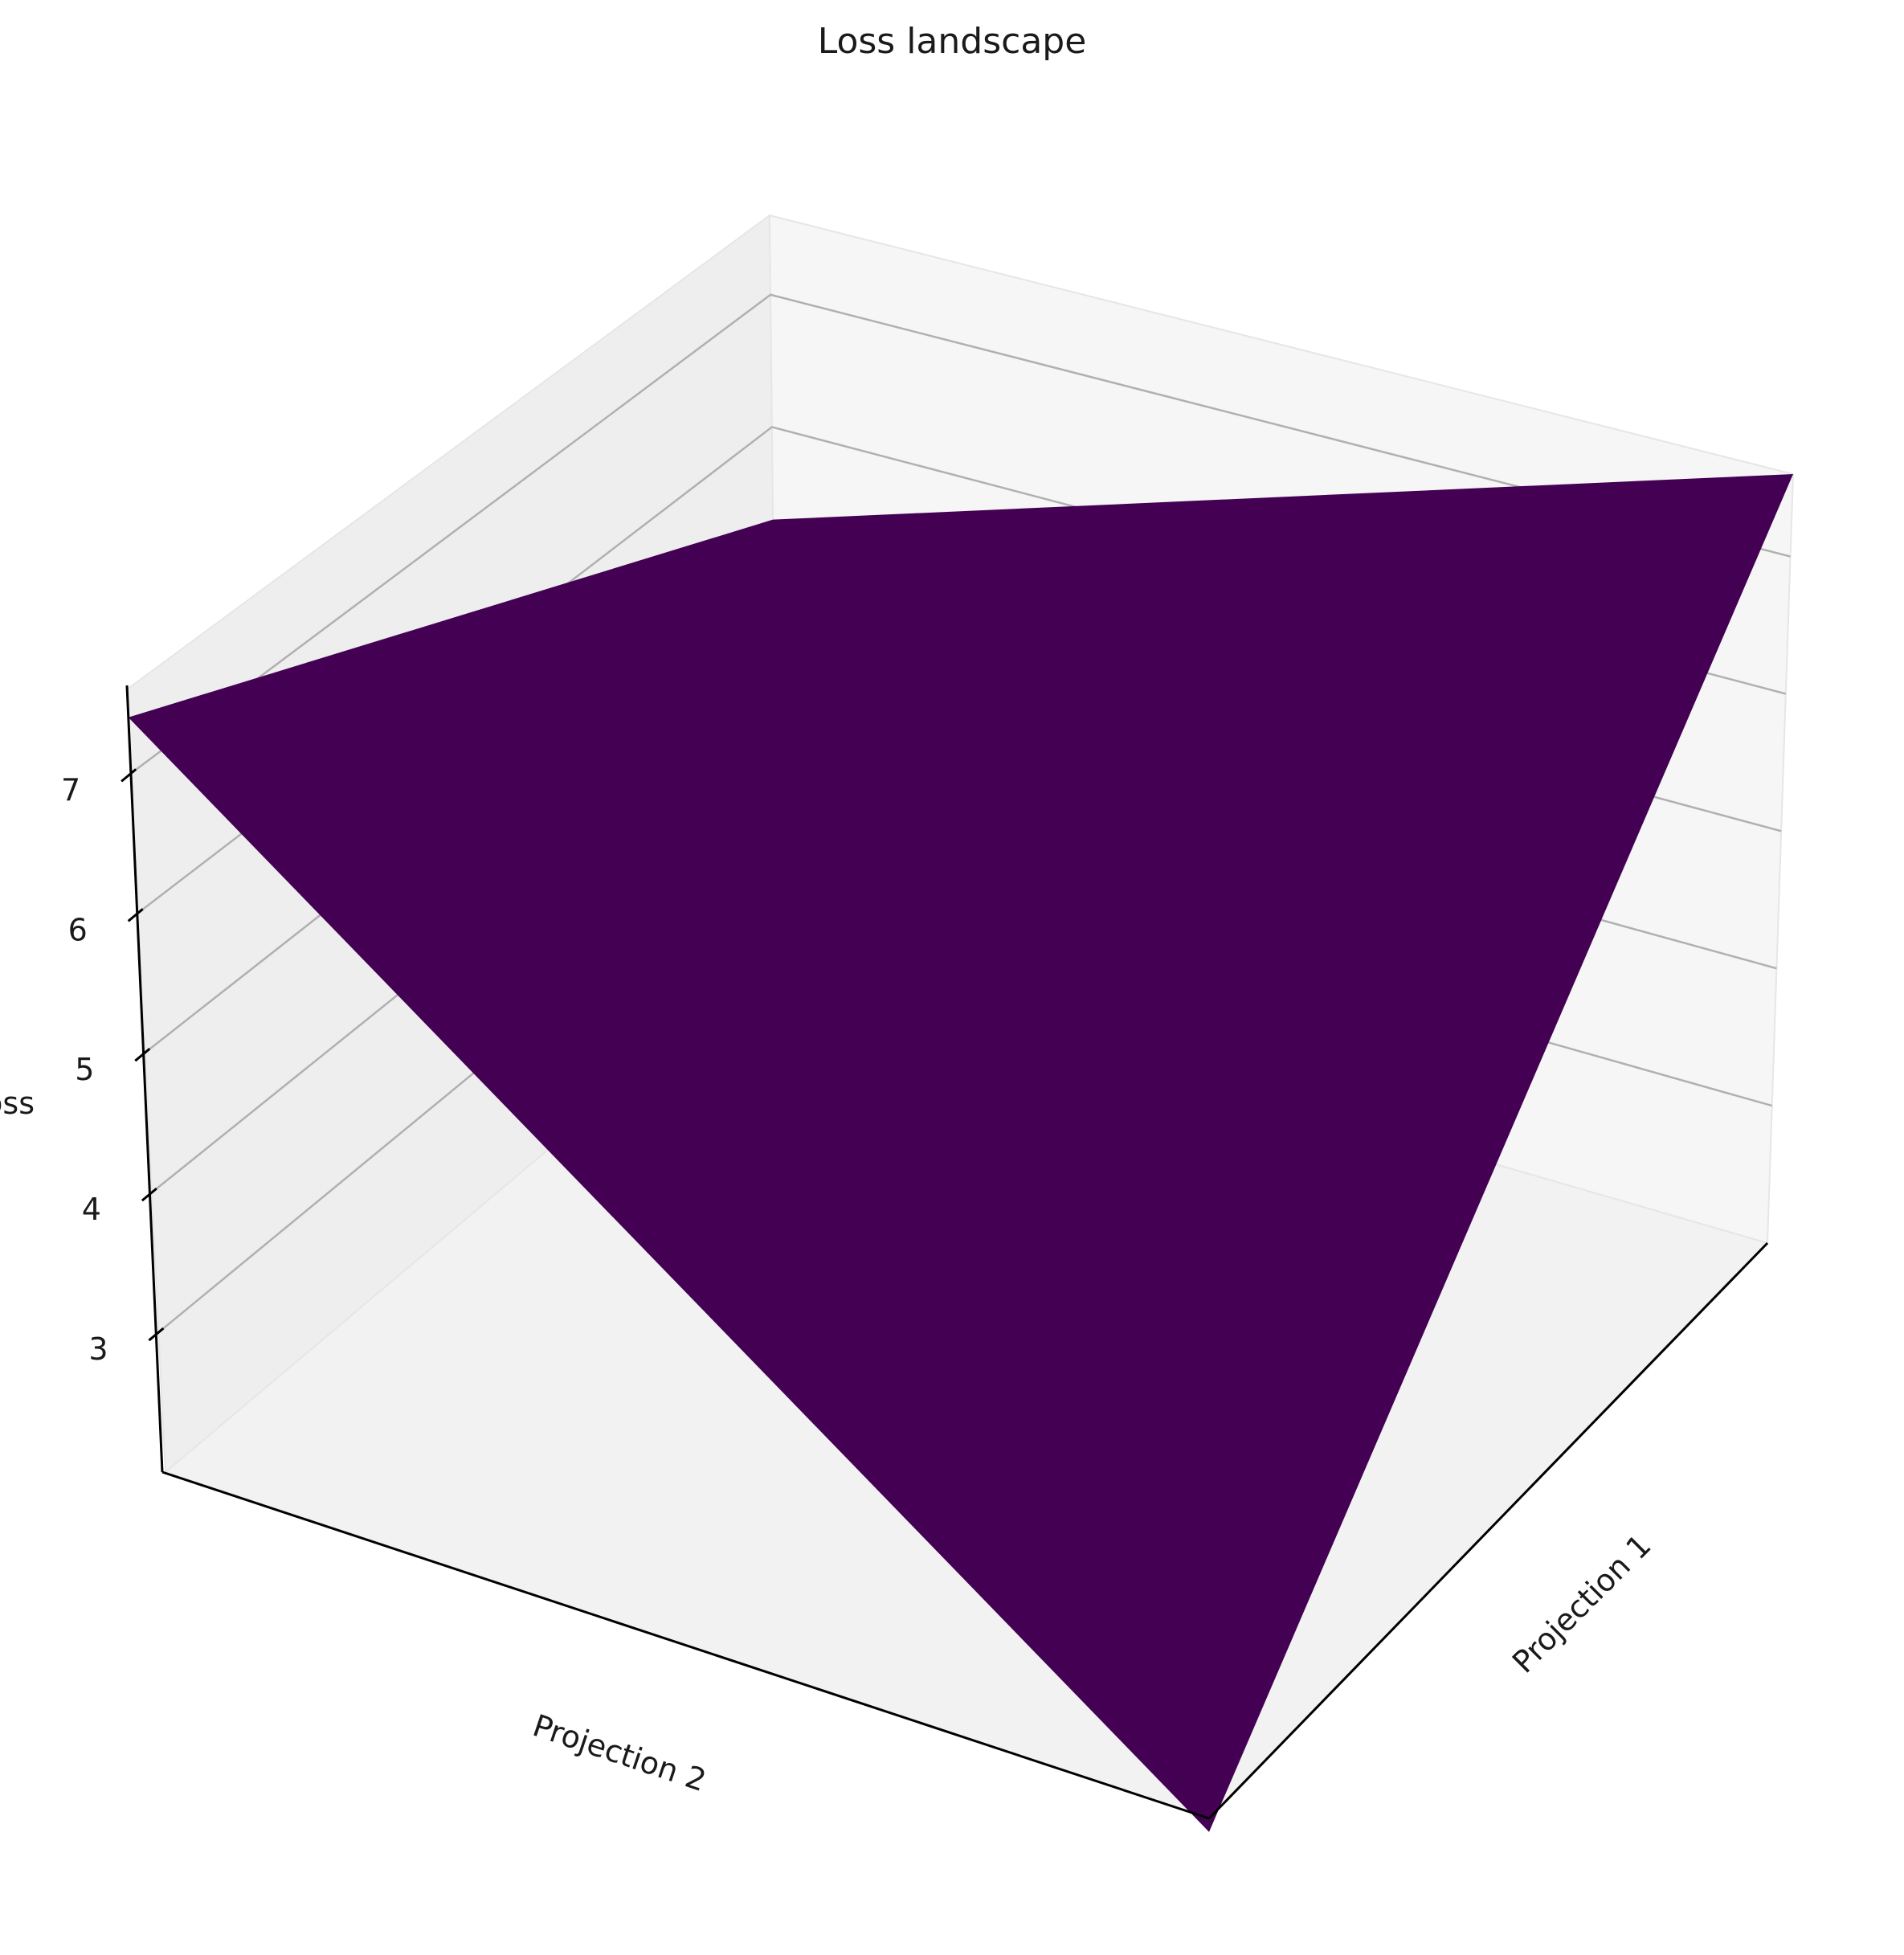 This screenshot has height=1955, width=1904. I want to click on z-tick-label: 5, so click(84, 1069).